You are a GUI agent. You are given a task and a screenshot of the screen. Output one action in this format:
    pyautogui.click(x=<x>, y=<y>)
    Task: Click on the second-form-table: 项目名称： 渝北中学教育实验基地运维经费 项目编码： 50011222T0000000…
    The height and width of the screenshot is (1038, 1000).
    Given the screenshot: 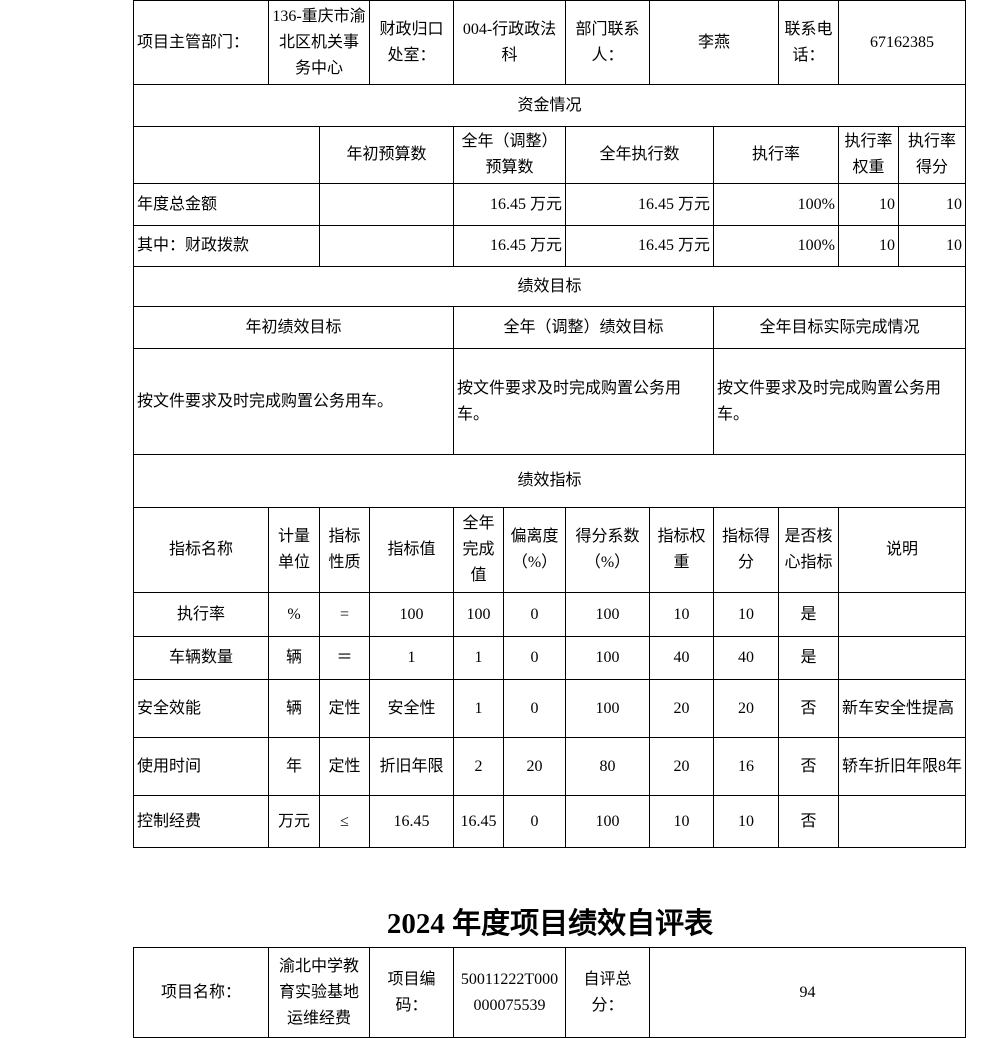 What is the action you would take?
    pyautogui.click(x=549, y=992)
    